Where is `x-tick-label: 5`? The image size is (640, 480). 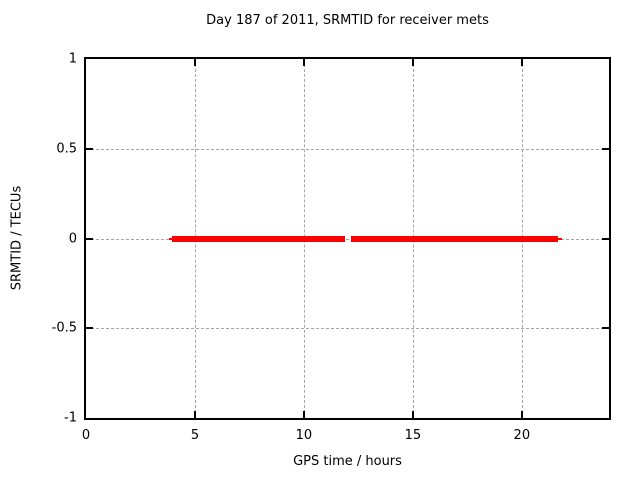 x-tick-label: 5 is located at coordinates (195, 435).